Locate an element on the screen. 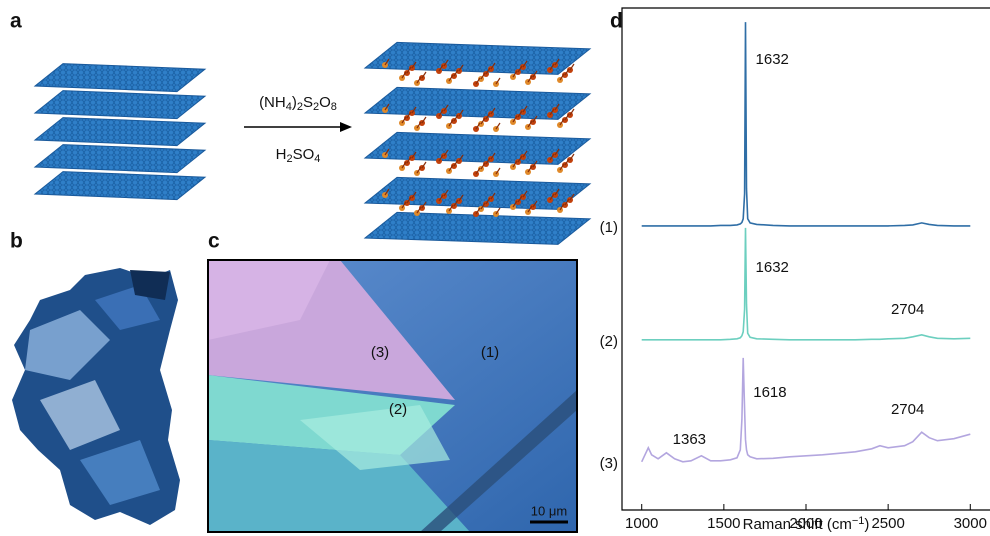  text-part: Raman shift (cm is located at coordinates (797, 524).